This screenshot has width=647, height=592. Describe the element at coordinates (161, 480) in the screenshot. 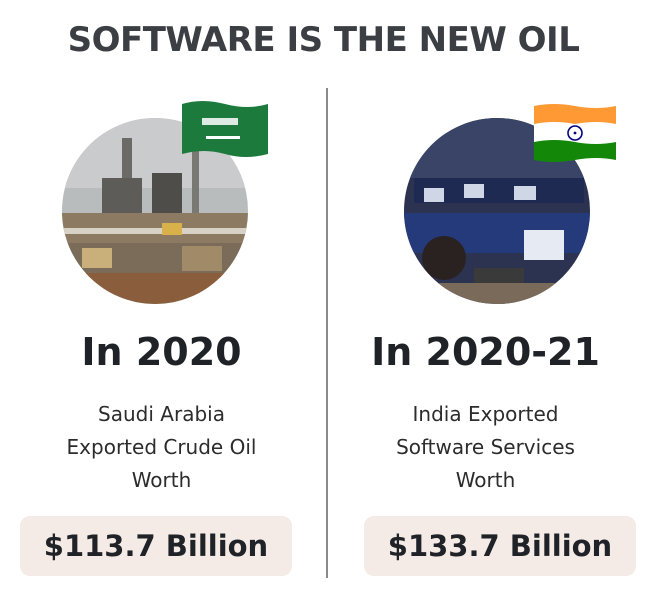

I see `left-description-line: Worth` at that location.